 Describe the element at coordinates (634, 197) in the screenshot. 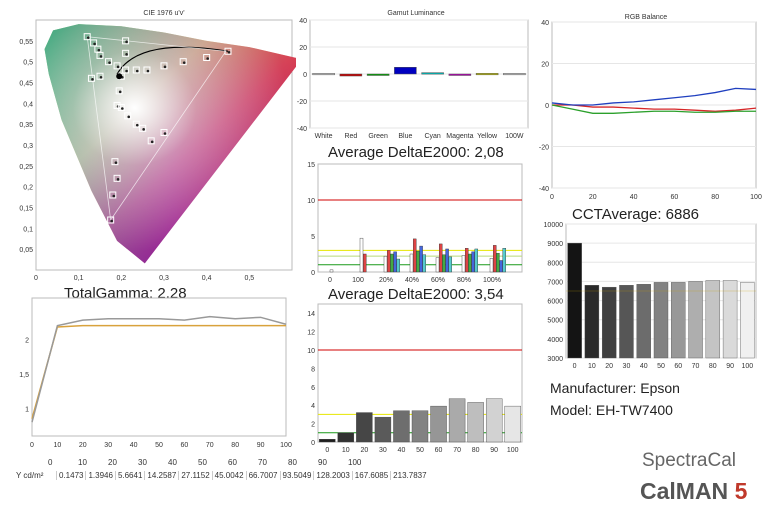

I see `rgb-x-tick: 40` at that location.